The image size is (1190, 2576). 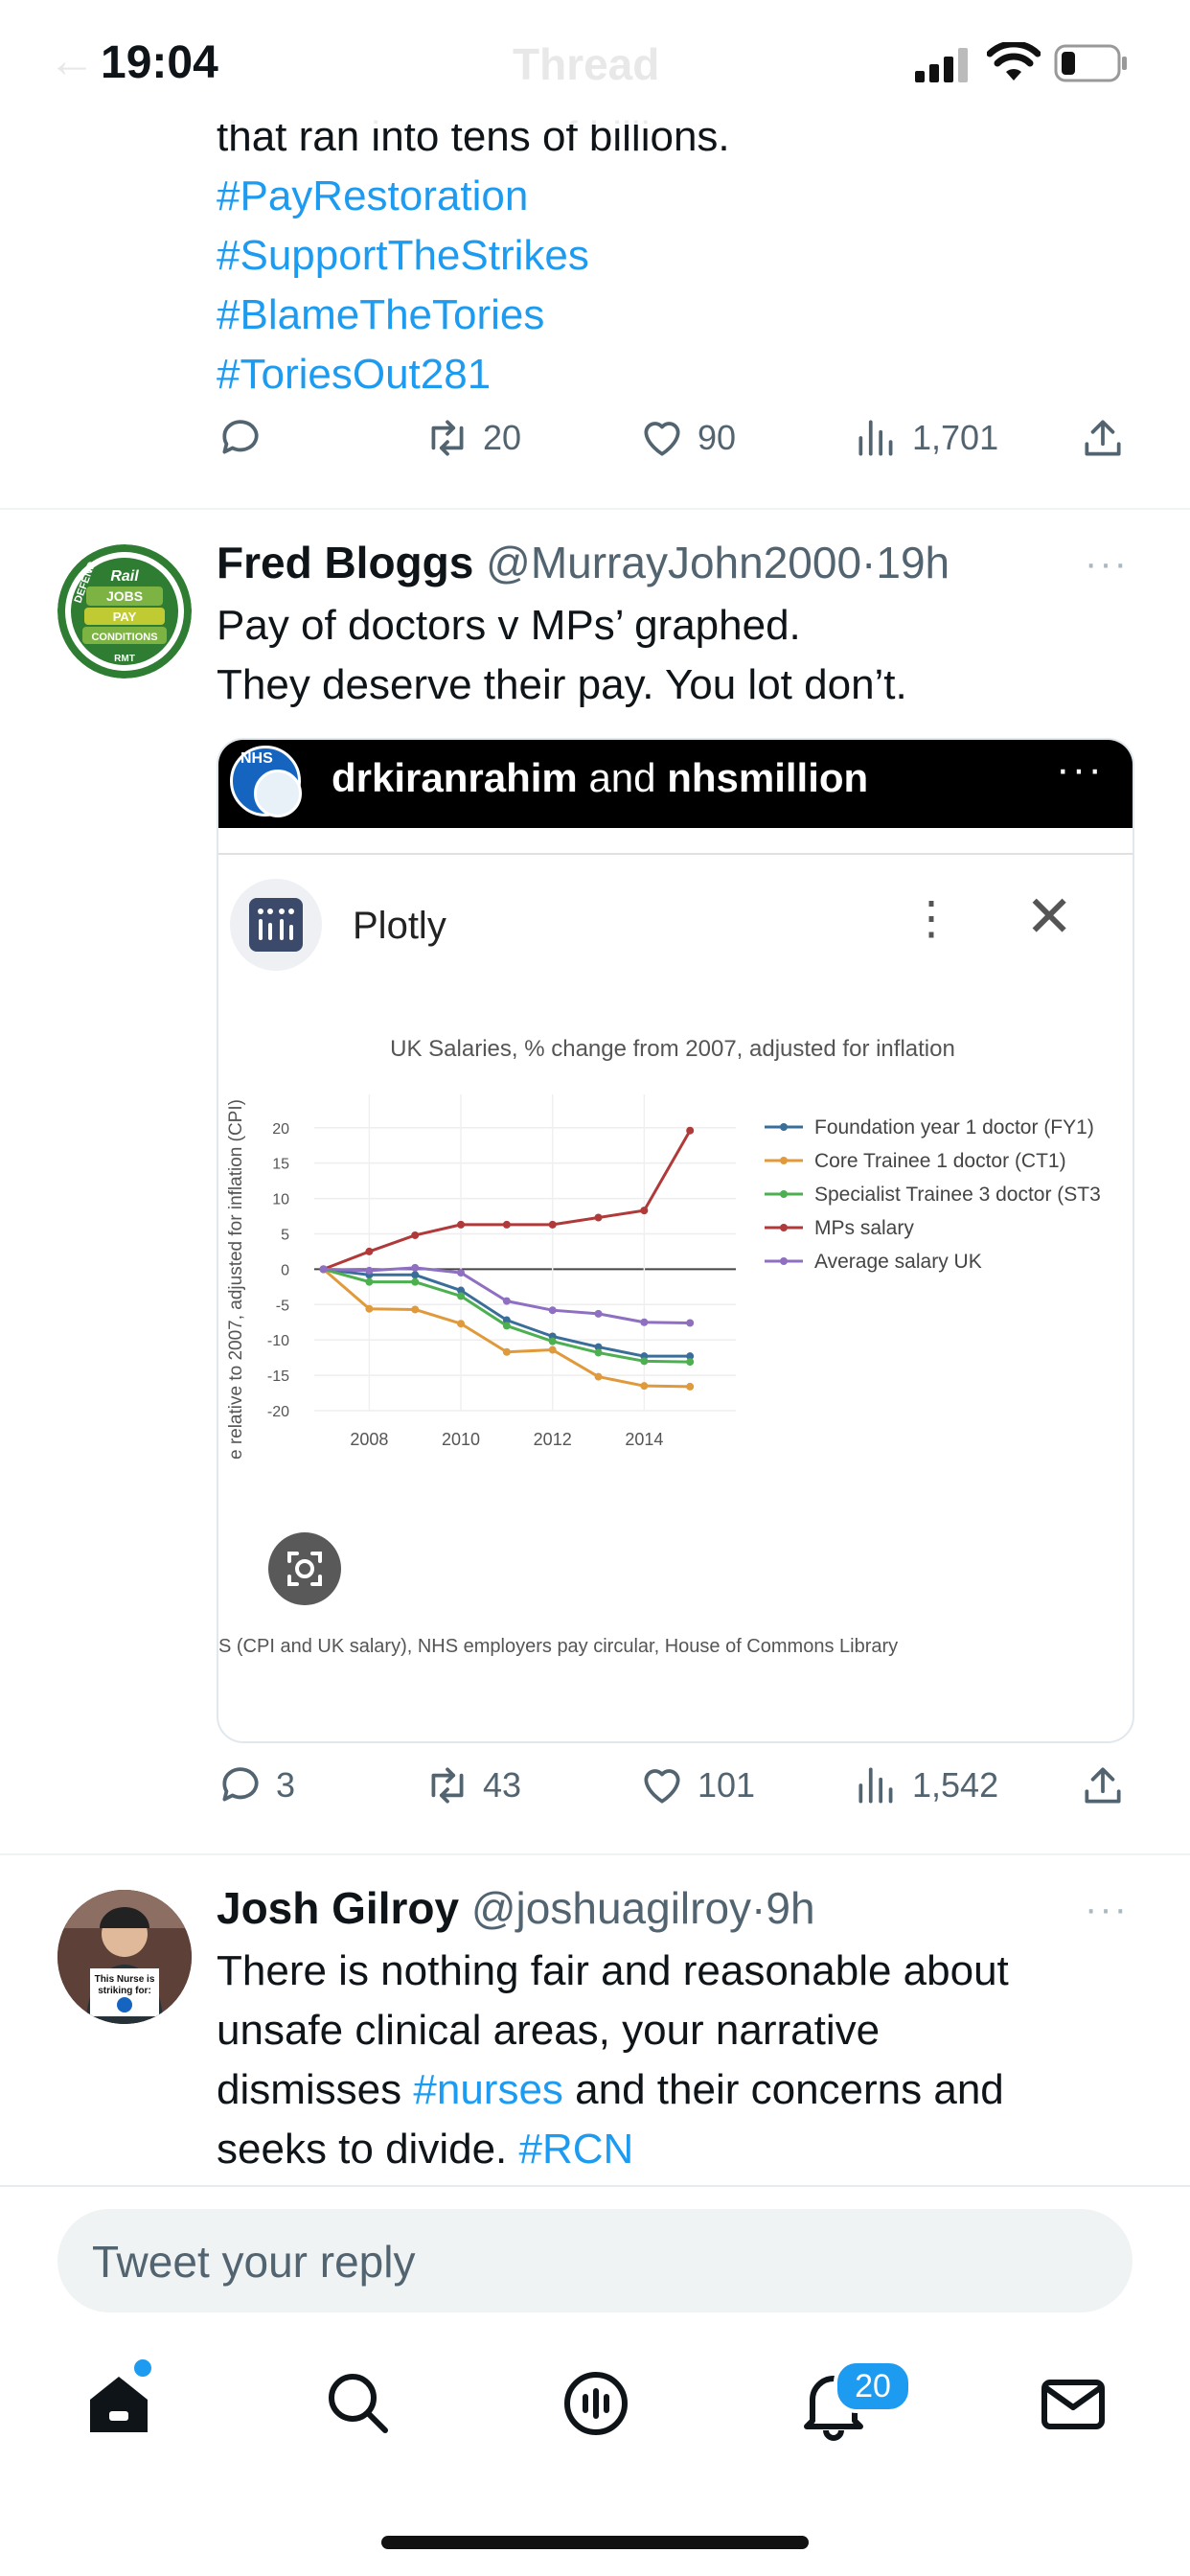 I want to click on hashtag-link: #SupportTheStrikes, so click(x=403, y=255).